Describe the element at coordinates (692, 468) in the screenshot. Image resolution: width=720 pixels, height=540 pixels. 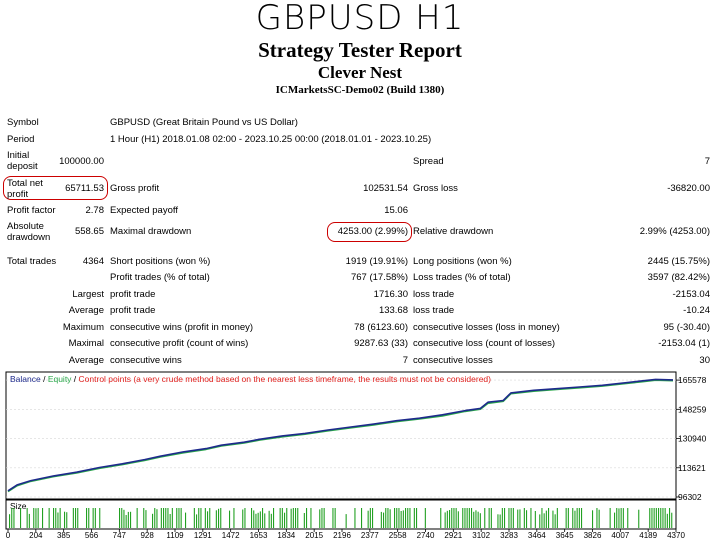
I see `y-tick-label: 113621` at that location.